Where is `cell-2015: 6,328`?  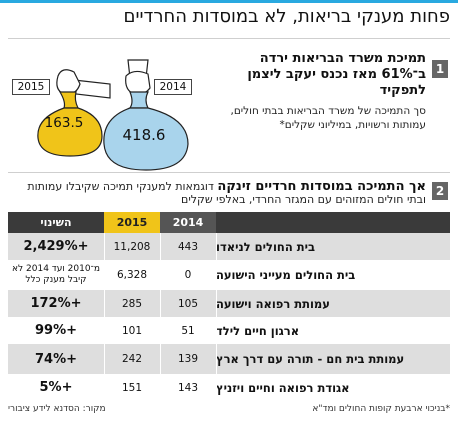
cell-2015: 6,328 is located at coordinates (132, 275).